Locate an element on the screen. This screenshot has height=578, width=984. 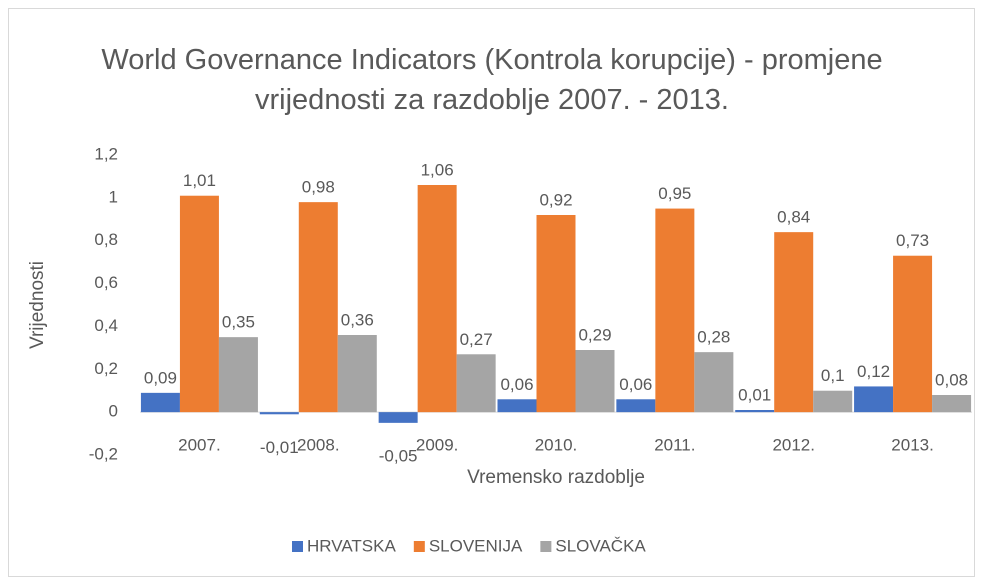
y-tick-label: 1,2 is located at coordinates (106, 153).